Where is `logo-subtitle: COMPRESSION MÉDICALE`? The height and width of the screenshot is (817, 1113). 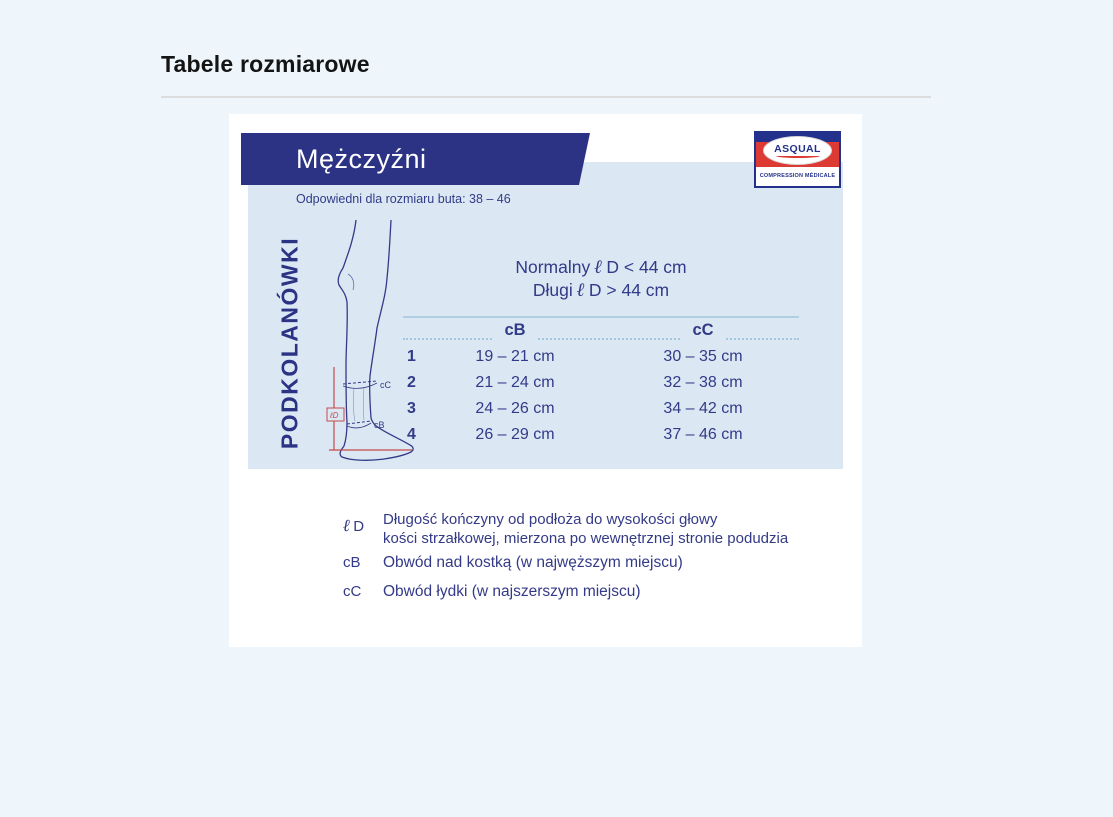
logo-subtitle: COMPRESSION MÉDICALE is located at coordinates (797, 175).